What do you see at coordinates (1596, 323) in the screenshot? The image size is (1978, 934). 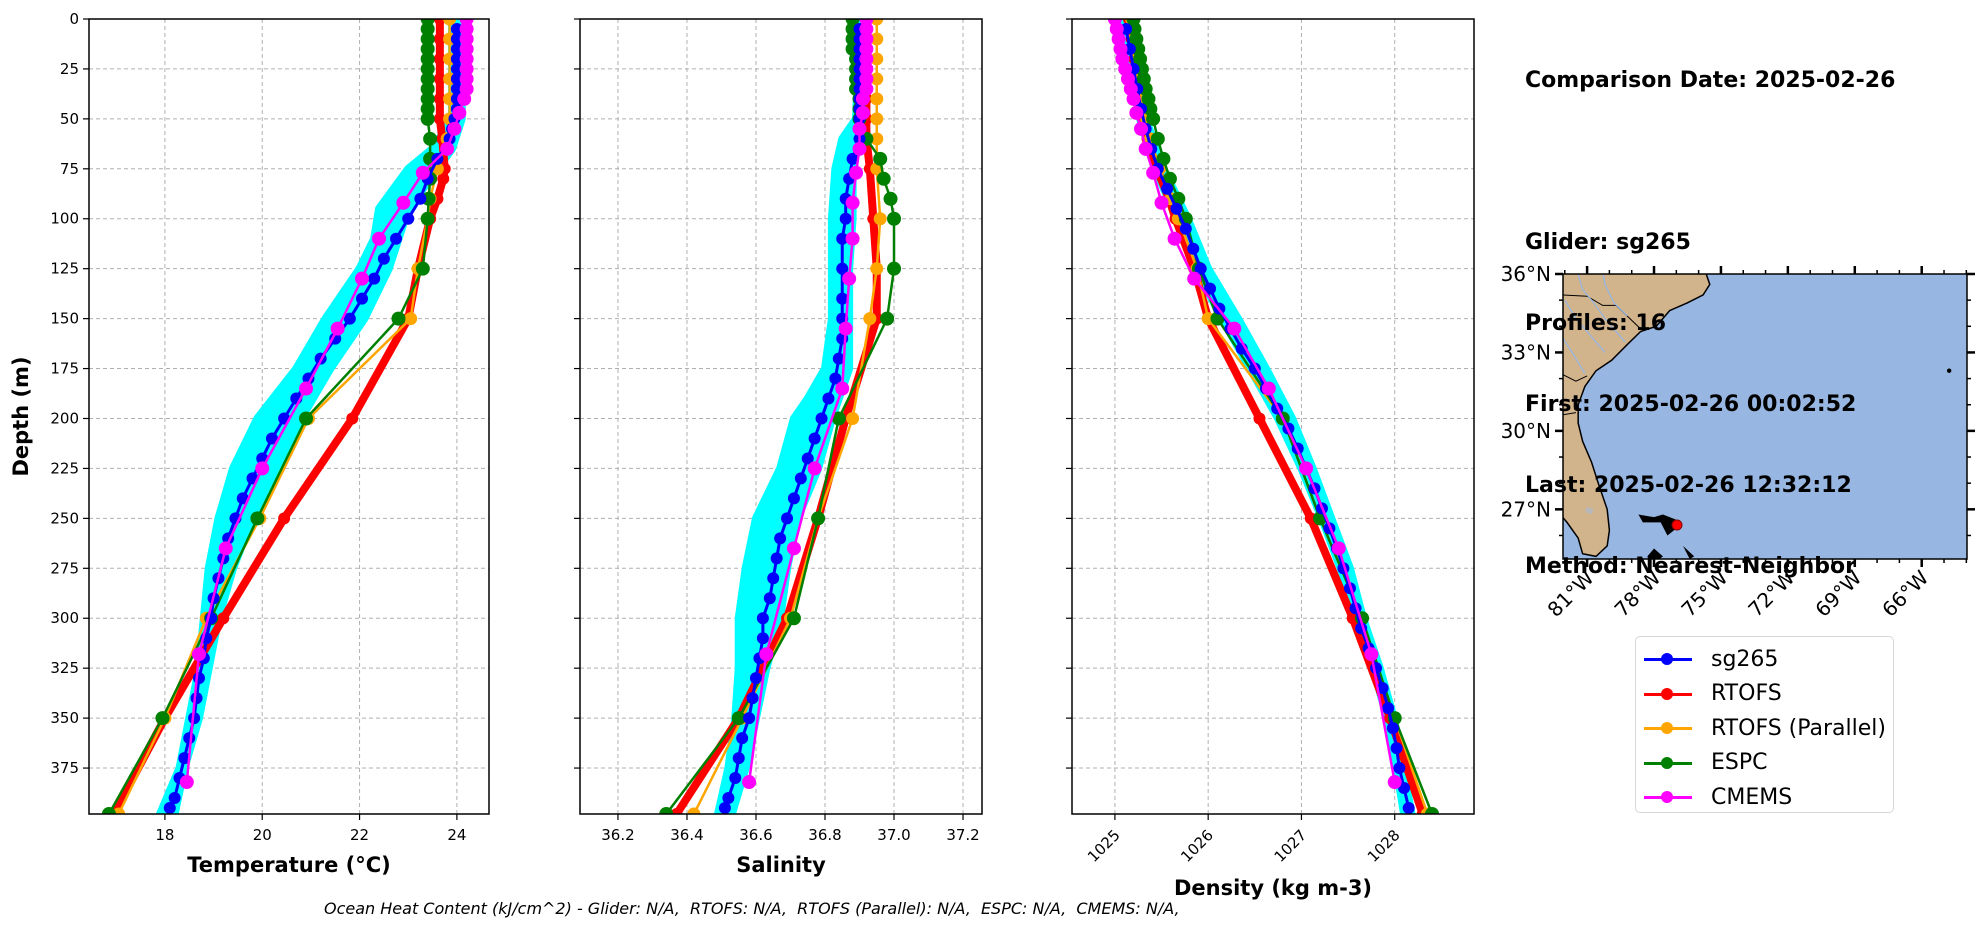 I see `profile-count: Profiles: 16` at bounding box center [1596, 323].